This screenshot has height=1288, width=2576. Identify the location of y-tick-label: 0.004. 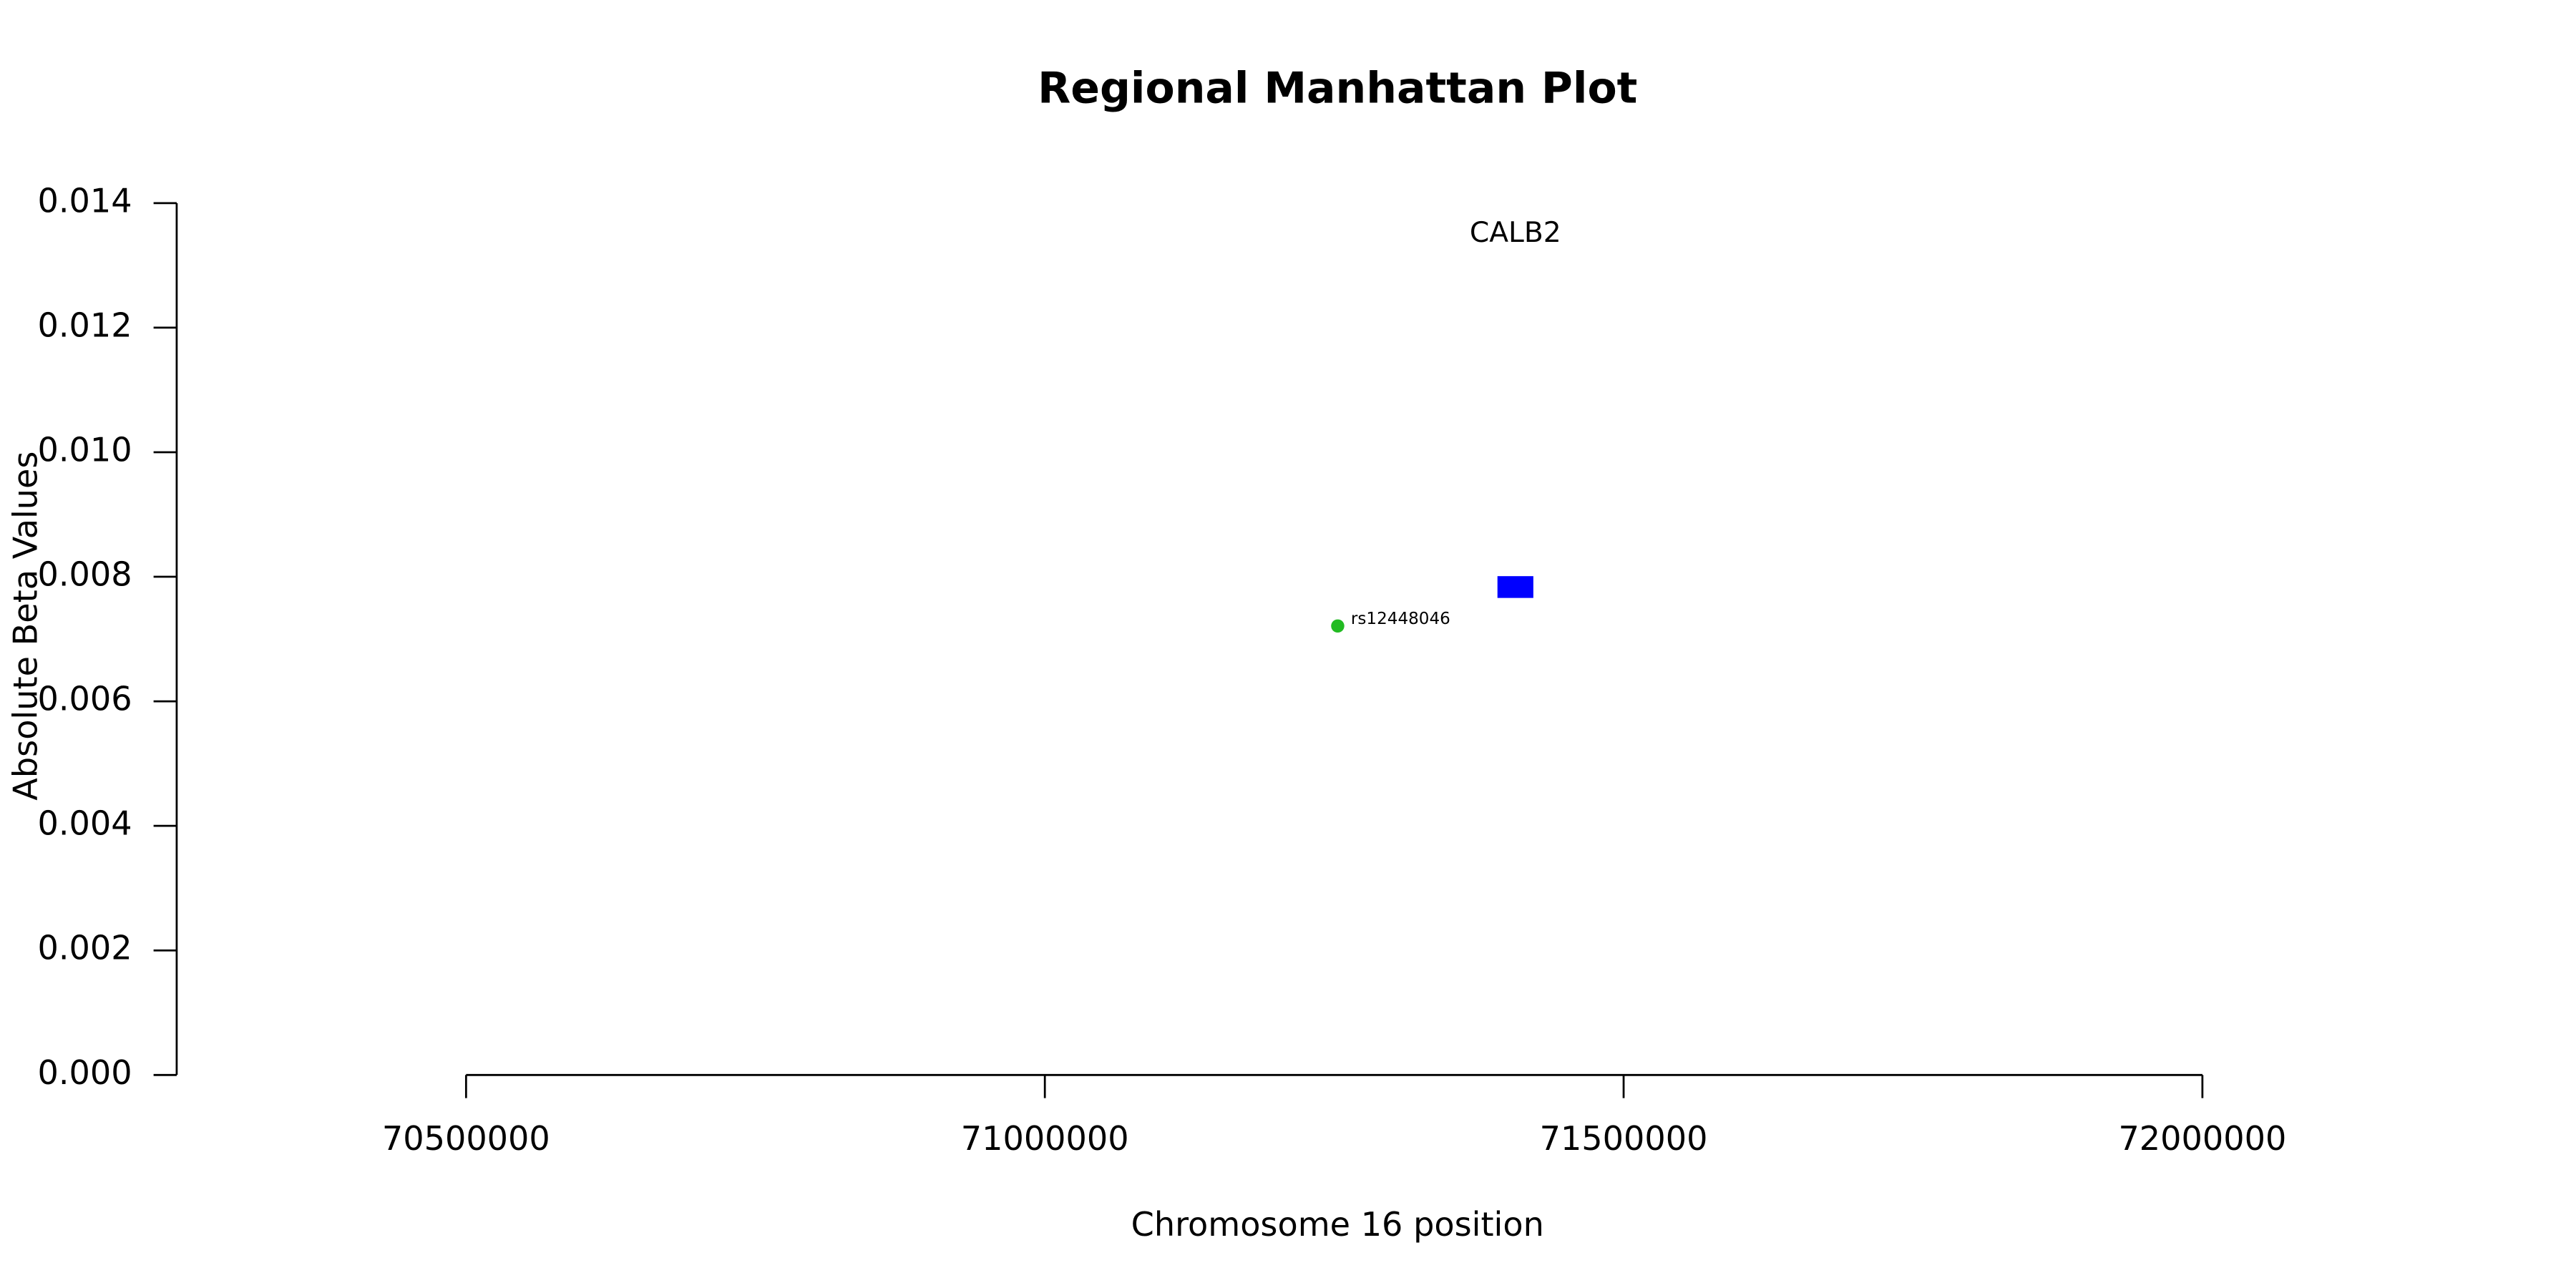
(85, 823).